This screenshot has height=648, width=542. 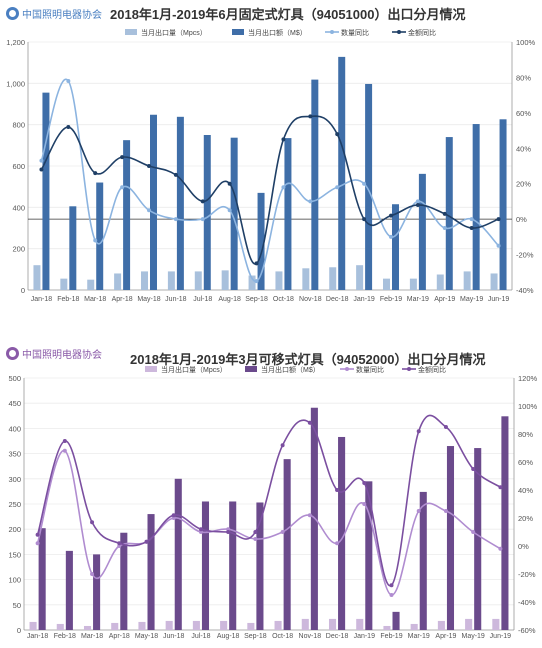 I want to click on right-tick-label: 100%, so click(x=526, y=42).